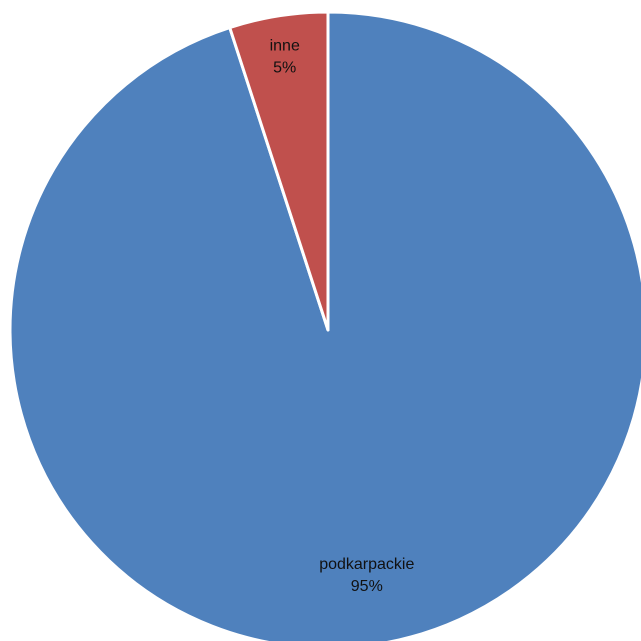 The image size is (641, 641). What do you see at coordinates (366, 564) in the screenshot?
I see `slice-label-podkarpackie: podkarpackie` at bounding box center [366, 564].